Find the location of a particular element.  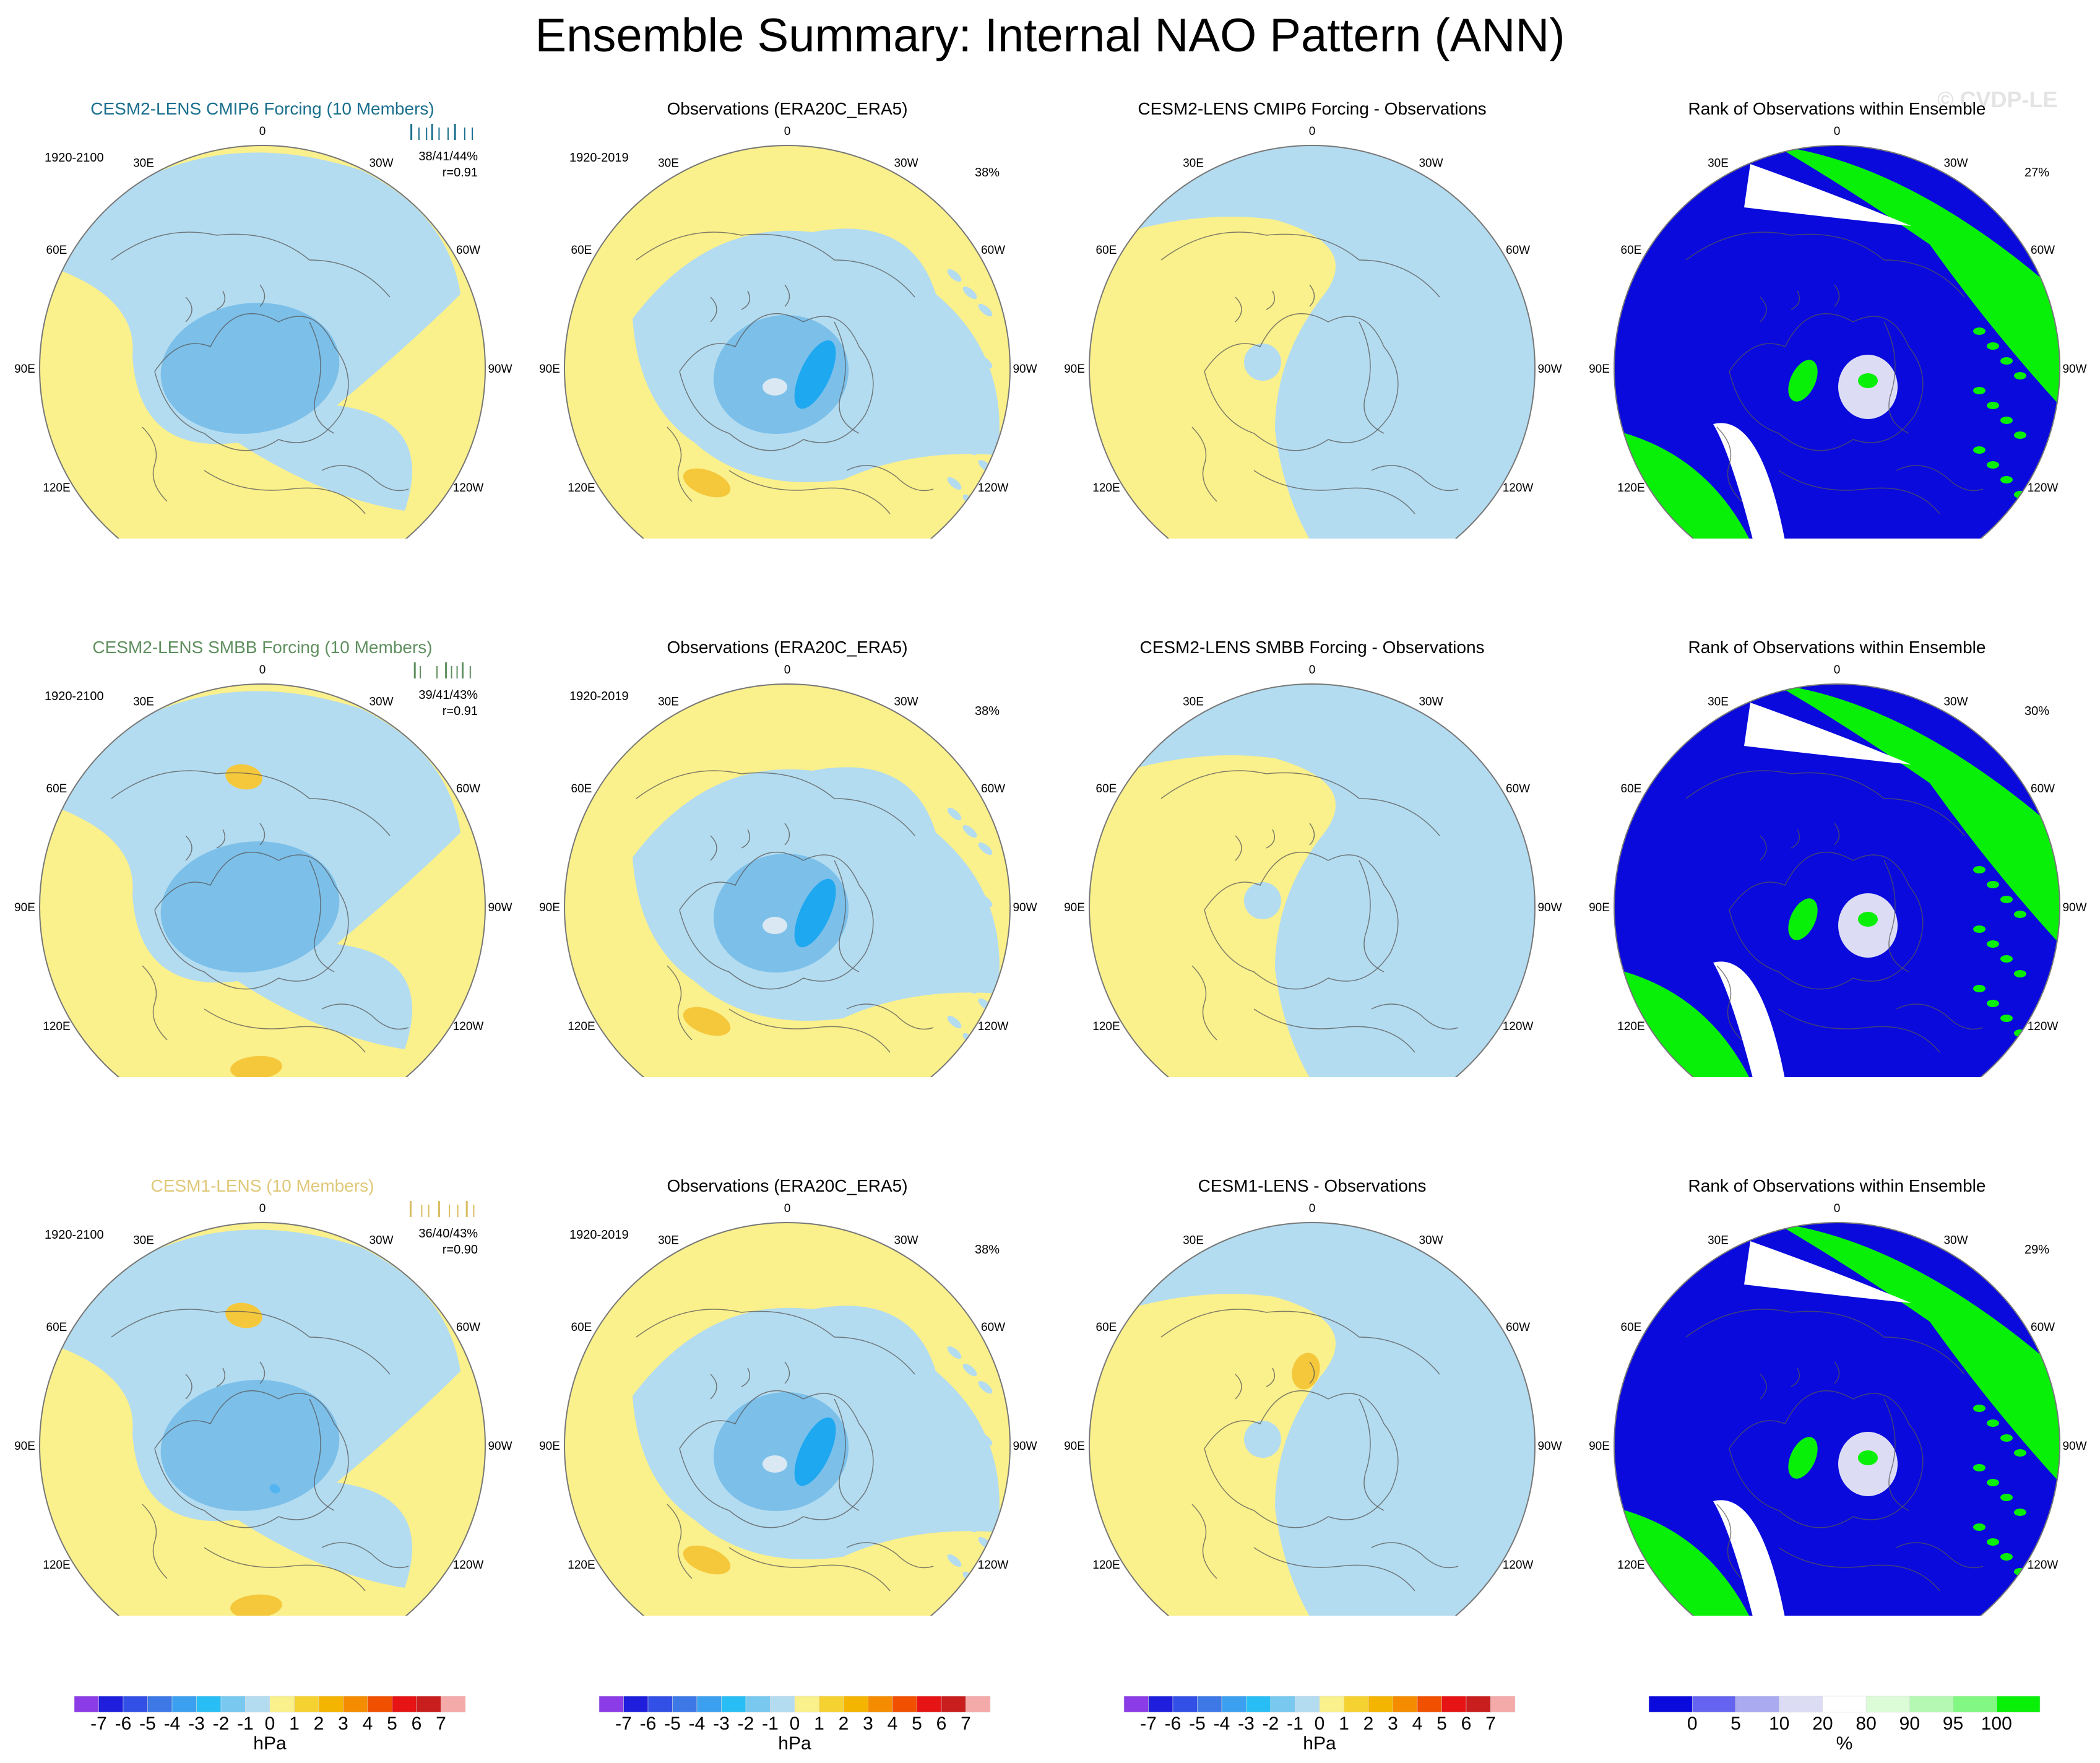

member-tick-strip is located at coordinates (441, 132).